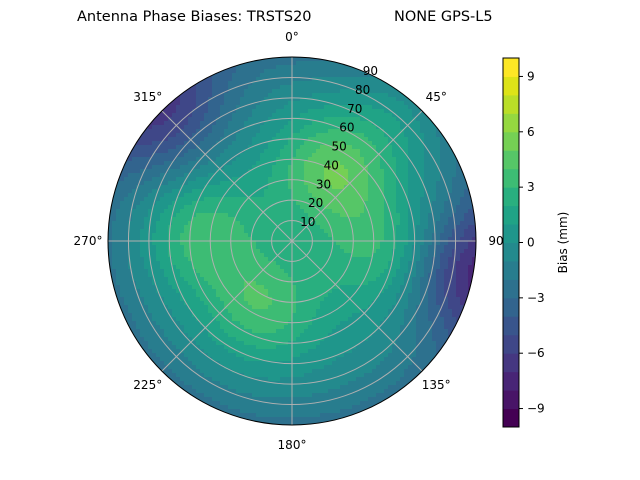 This screenshot has height=480, width=640. I want to click on colorbar-tick-label: 6, so click(531, 132).